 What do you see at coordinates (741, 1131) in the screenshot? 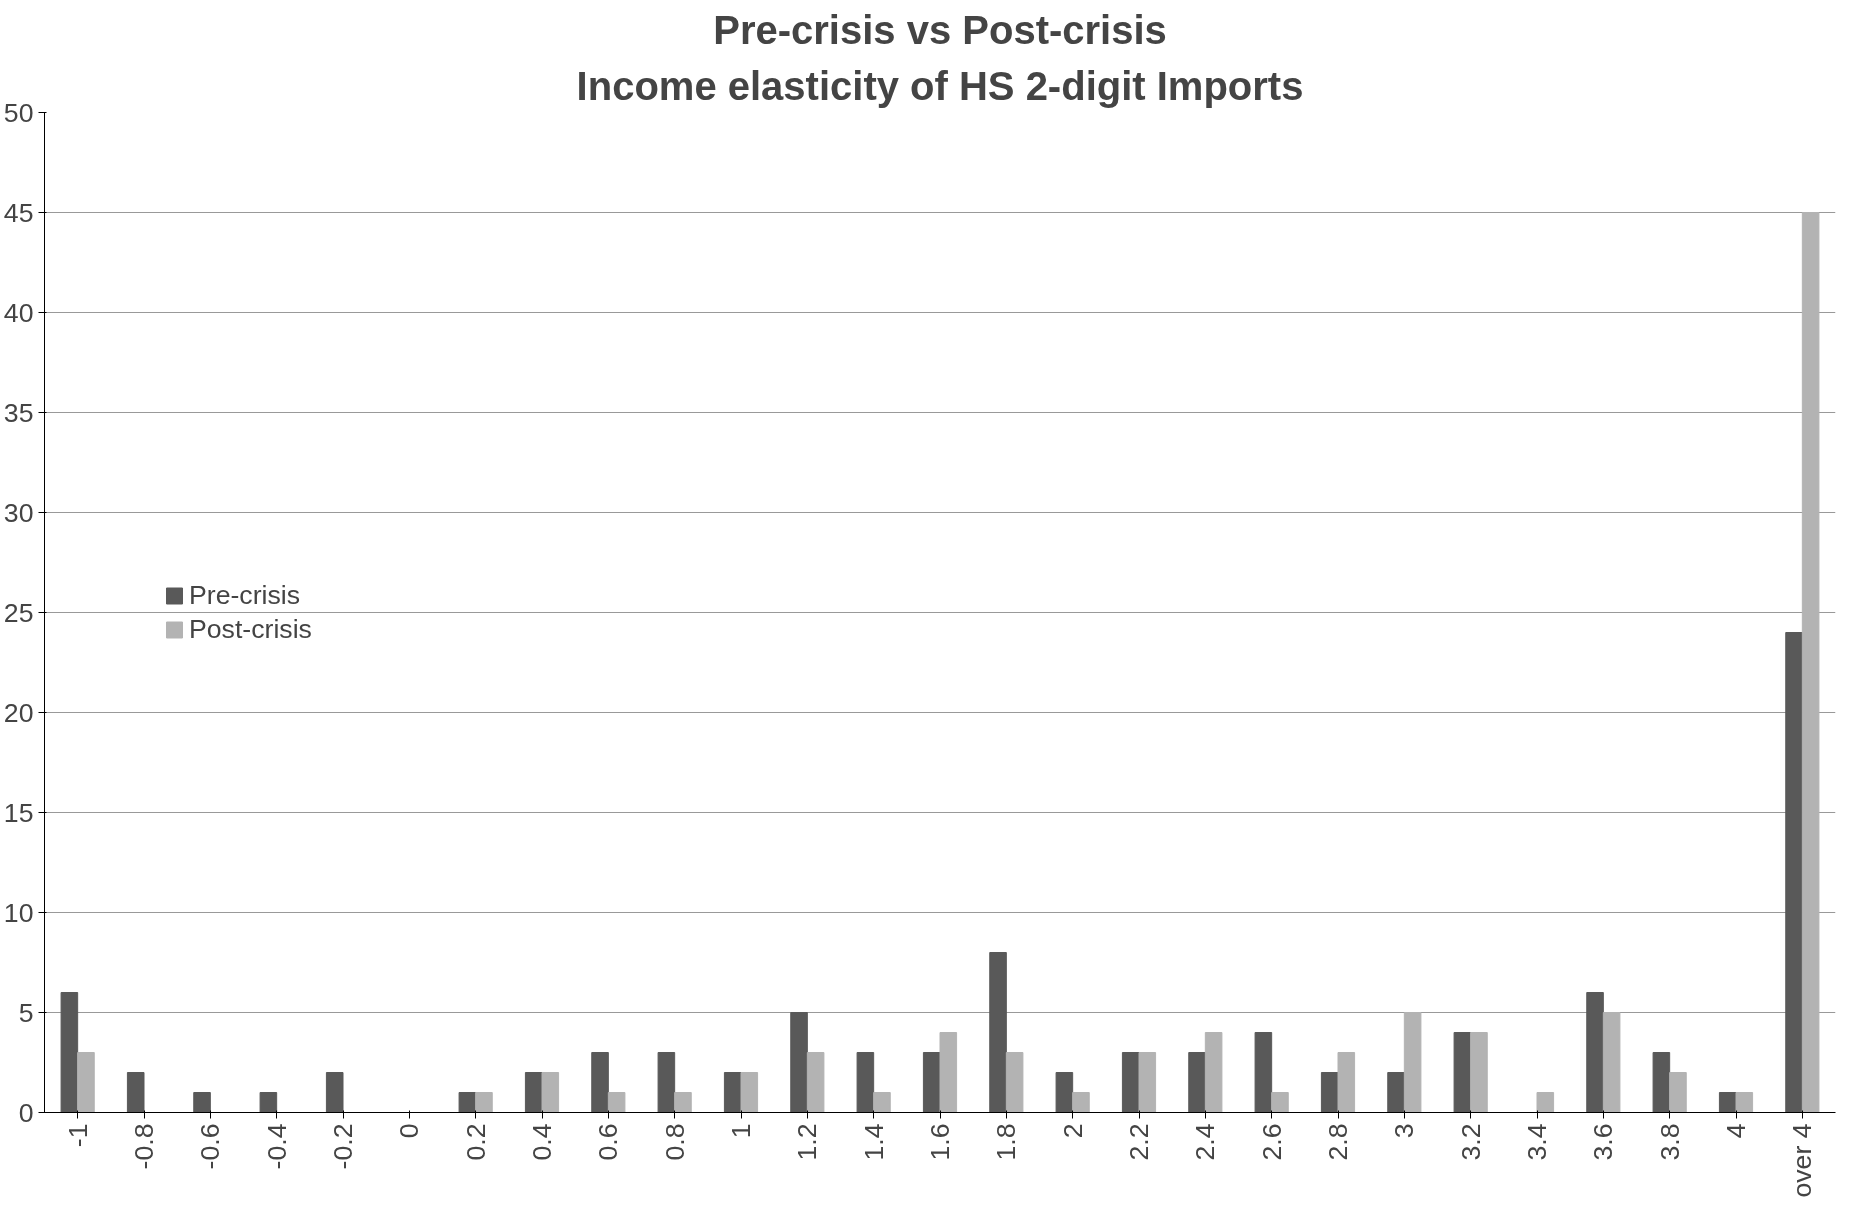
I see `x-tick-label: 1` at bounding box center [741, 1131].